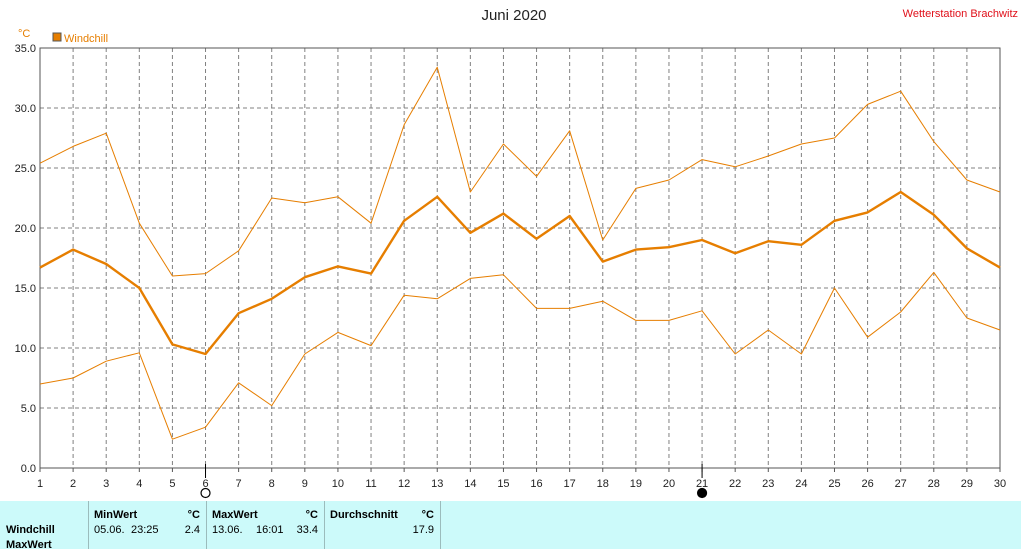 The image size is (1021, 551). Describe the element at coordinates (40, 484) in the screenshot. I see `x-tick-label: 1` at that location.